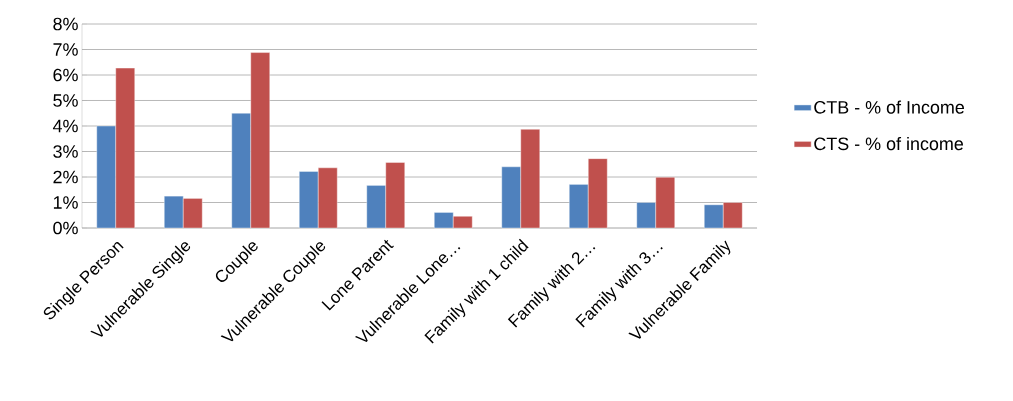 This screenshot has width=1013, height=401. Describe the element at coordinates (65, 75) in the screenshot. I see `y-tick-label: 6%` at that location.